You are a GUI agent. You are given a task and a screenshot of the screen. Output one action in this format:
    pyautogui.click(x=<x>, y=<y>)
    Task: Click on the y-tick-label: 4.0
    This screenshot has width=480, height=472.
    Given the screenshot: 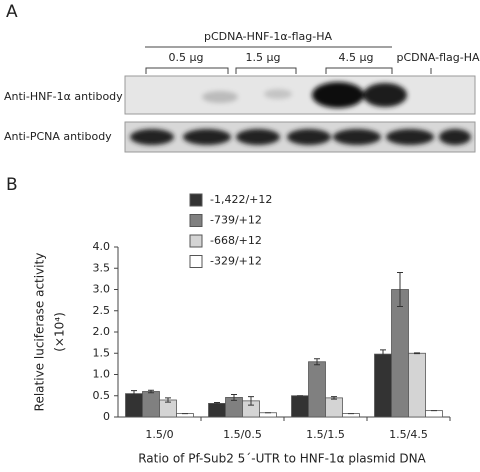 What is the action you would take?
    pyautogui.click(x=102, y=246)
    